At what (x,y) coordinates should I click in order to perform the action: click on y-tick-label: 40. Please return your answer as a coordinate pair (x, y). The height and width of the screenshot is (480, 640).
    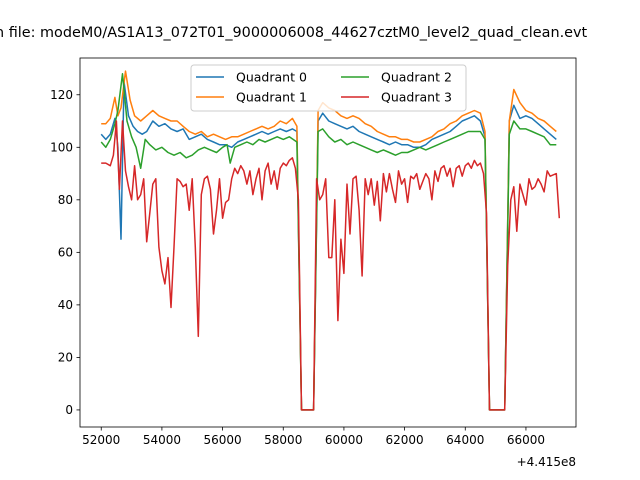
    Looking at the image, I should click on (65, 305).